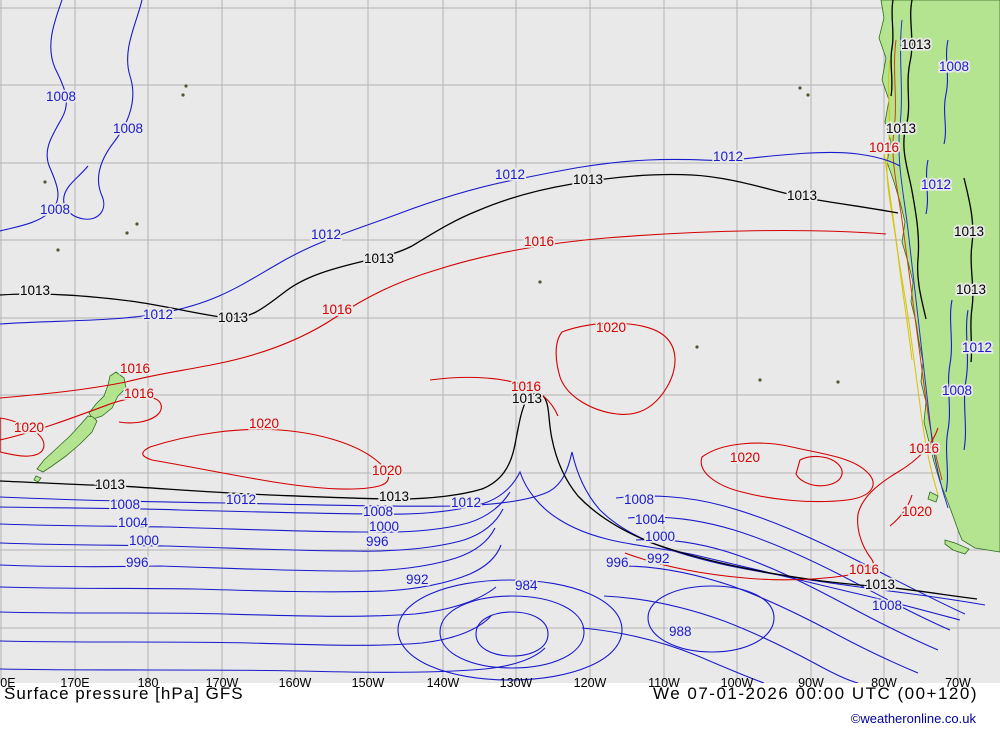 This screenshot has width=1000, height=733. Describe the element at coordinates (526, 585) in the screenshot. I see `pressure-label: 984` at that location.